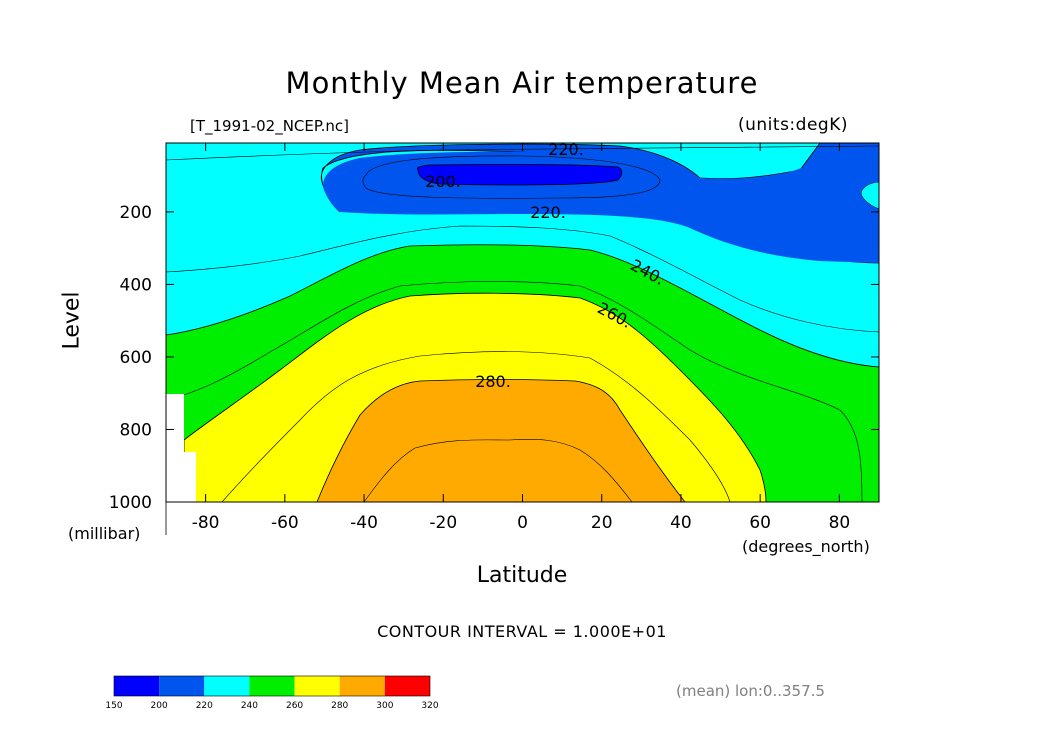 This screenshot has height=739, width=1044. Describe the element at coordinates (136, 285) in the screenshot. I see `y-tick-label: 400` at that location.